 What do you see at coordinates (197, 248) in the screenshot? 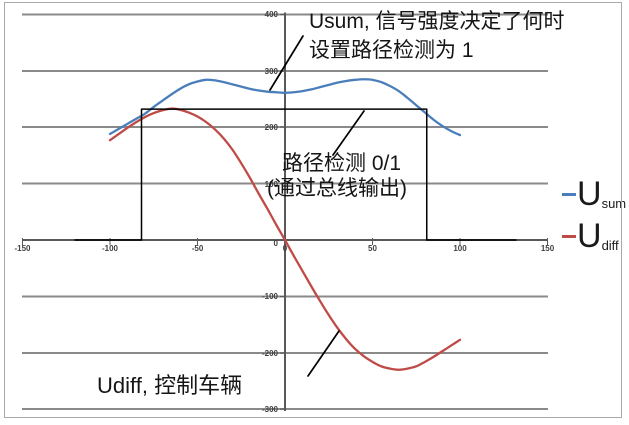
I see `x-tick-label: -50` at bounding box center [197, 248].